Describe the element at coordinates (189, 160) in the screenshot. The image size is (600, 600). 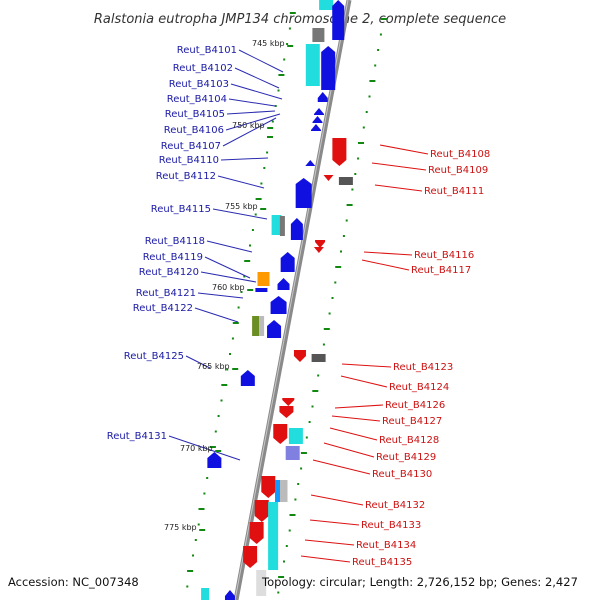
I see `gene-label-left: Reut_B4110` at that location.